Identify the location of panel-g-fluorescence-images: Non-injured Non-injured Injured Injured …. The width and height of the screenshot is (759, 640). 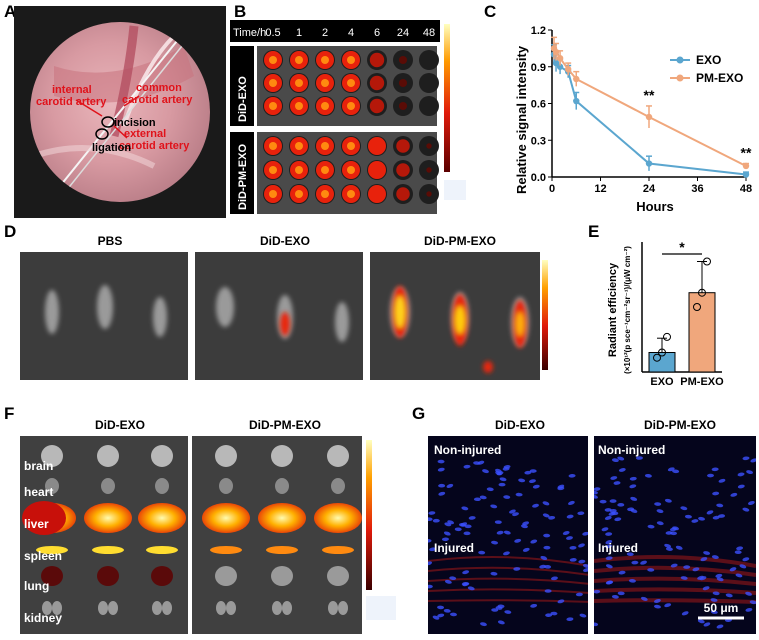
(592, 535).